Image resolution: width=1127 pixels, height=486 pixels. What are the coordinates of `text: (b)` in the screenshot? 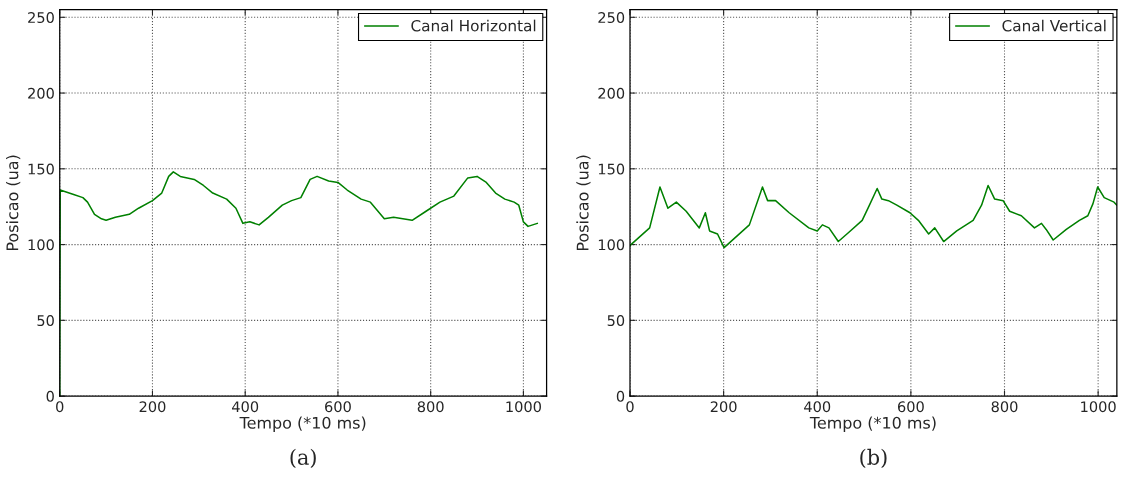 It's located at (873, 458).